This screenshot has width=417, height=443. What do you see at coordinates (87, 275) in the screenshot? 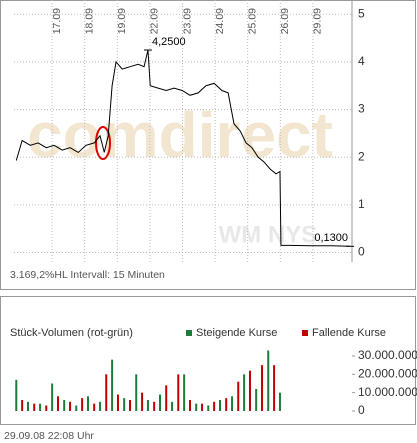
I see `footer: 3.169,2%HL Intervall: 15 Minuten` at bounding box center [87, 275].